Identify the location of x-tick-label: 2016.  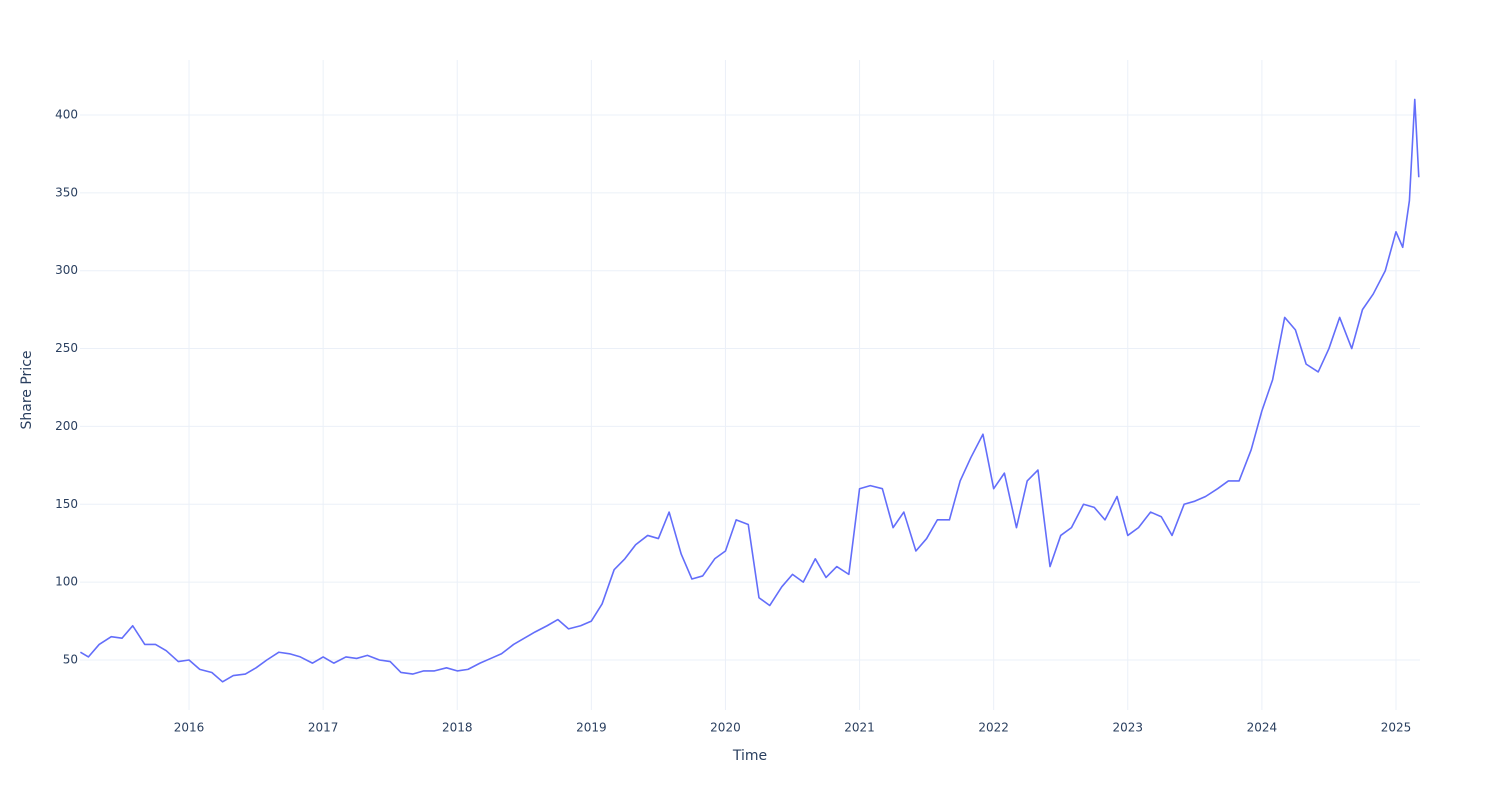
(189, 728).